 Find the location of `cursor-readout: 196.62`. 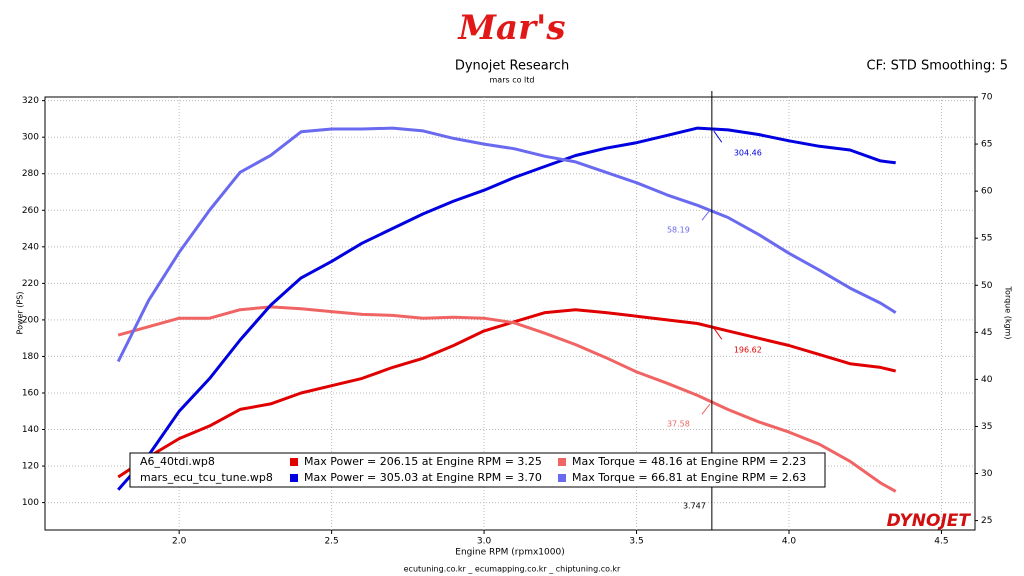

cursor-readout: 196.62 is located at coordinates (748, 350).